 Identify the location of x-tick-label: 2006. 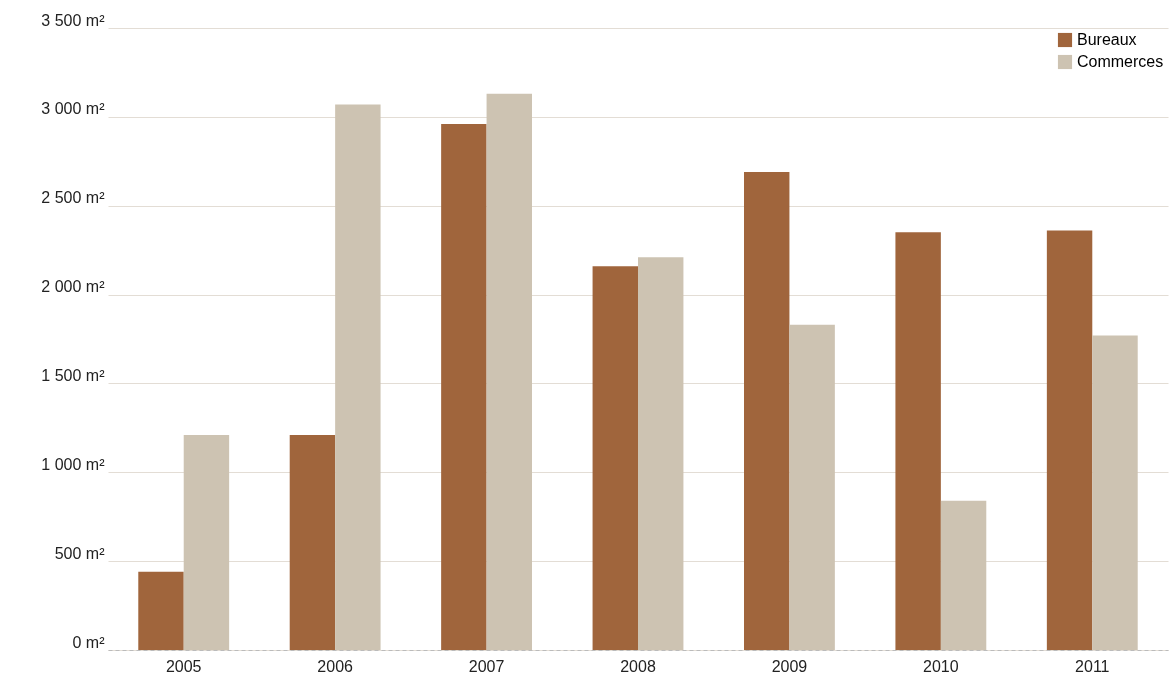
(335, 666).